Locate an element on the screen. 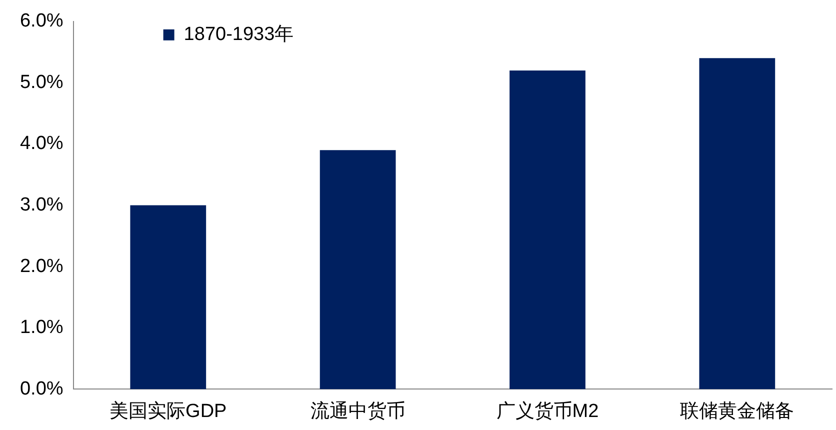 The image size is (836, 430). x-tick-label: 美国实际GDP is located at coordinates (168, 411).